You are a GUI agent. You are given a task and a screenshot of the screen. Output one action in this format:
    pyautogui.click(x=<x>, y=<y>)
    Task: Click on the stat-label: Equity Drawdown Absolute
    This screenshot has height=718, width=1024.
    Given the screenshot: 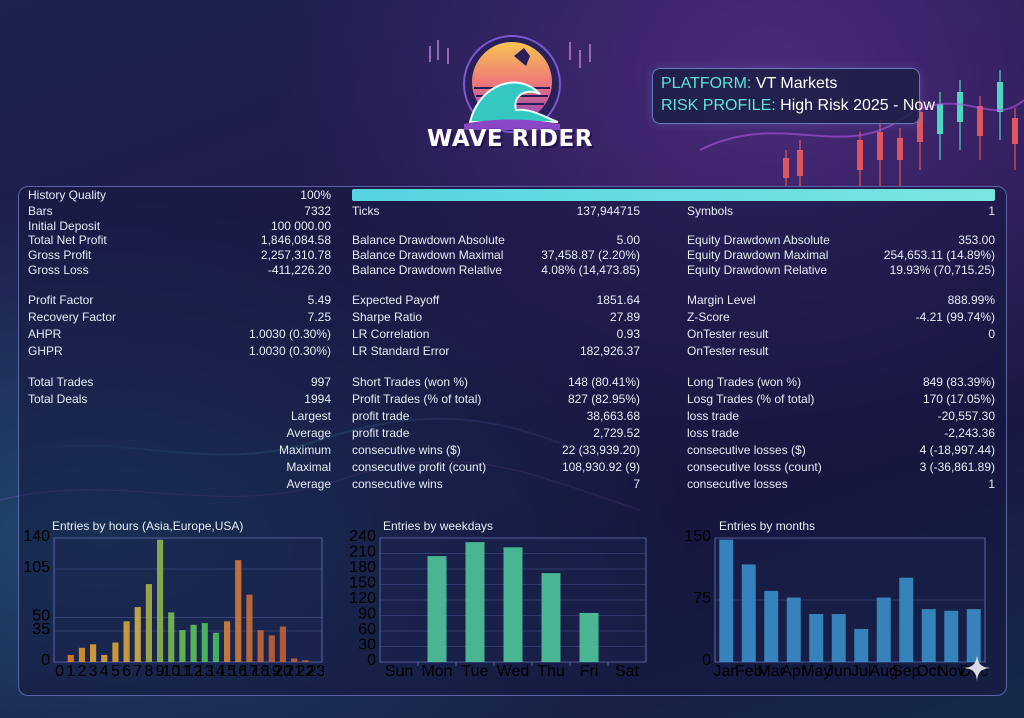 What is the action you would take?
    pyautogui.click(x=758, y=240)
    